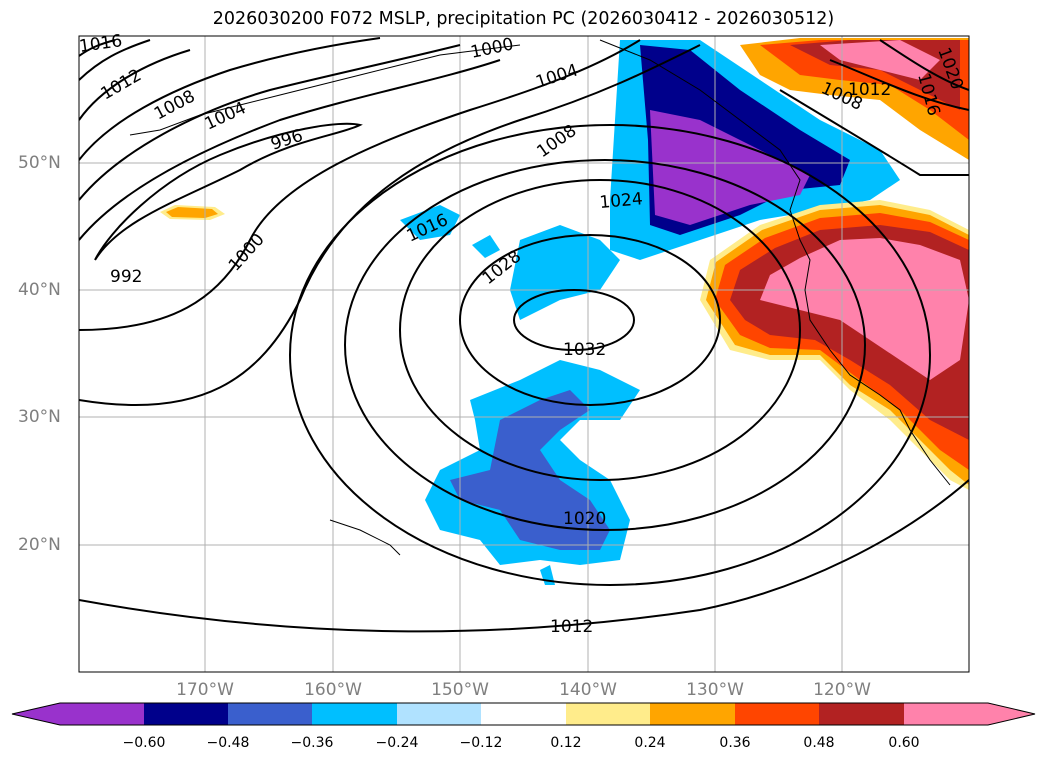 This screenshot has height=765, width=1047. Describe the element at coordinates (588, 690) in the screenshot. I see `lon-label-140w: 140°W` at that location.